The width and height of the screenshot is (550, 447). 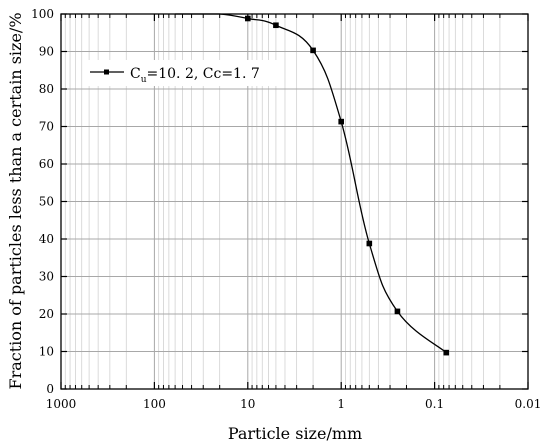 I want to click on y-tick-label: 40, so click(x=46, y=239).